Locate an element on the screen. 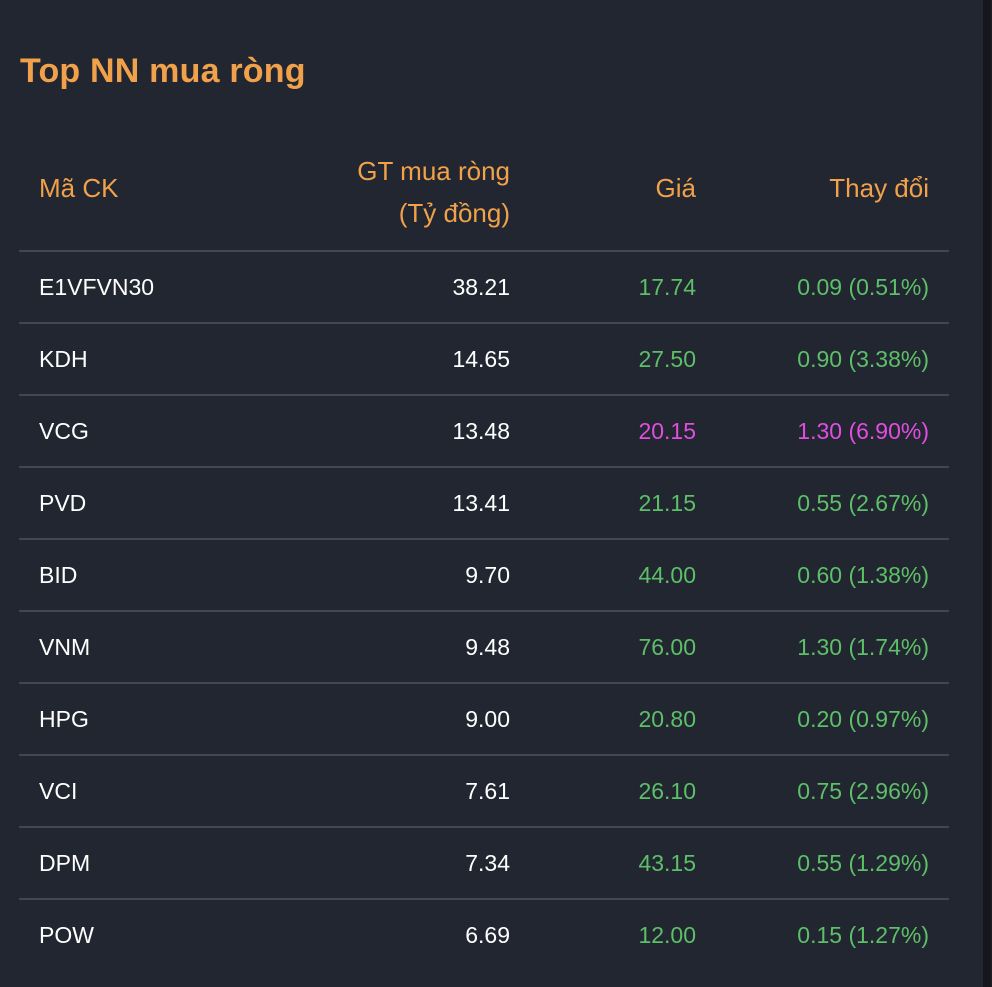  price-cell: 20.80 is located at coordinates (667, 719).